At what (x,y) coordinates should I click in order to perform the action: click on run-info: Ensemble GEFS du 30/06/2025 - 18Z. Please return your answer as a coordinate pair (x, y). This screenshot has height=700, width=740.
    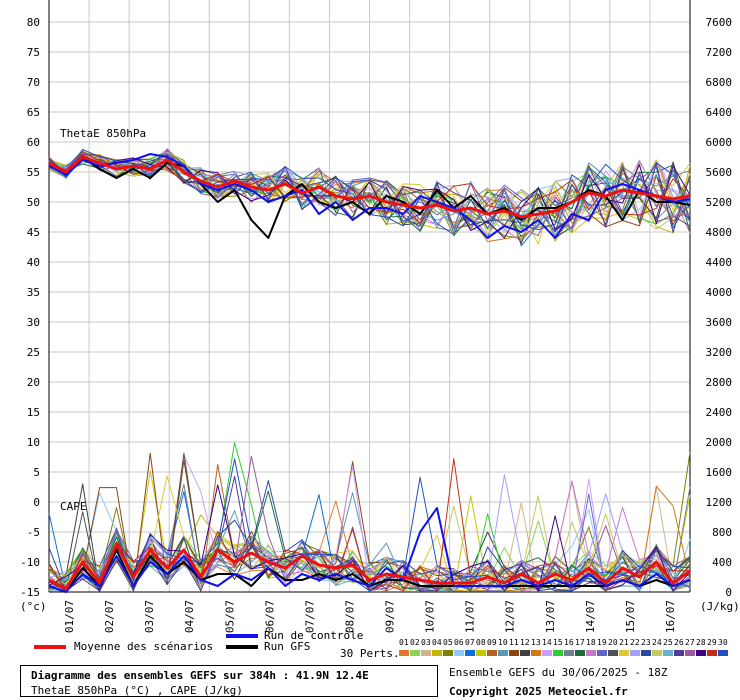
    Looking at the image, I should click on (558, 672).